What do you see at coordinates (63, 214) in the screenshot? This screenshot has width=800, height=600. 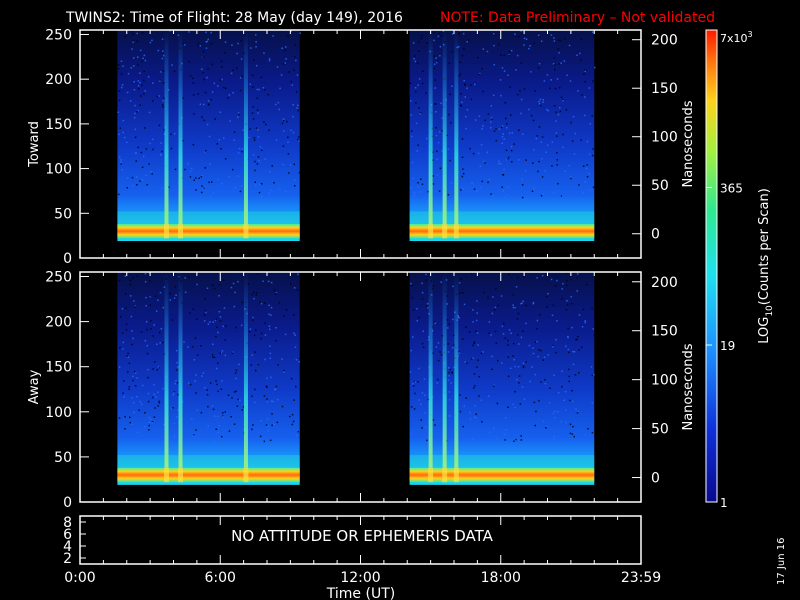 I see `toward-ytick-label: 50` at bounding box center [63, 214].